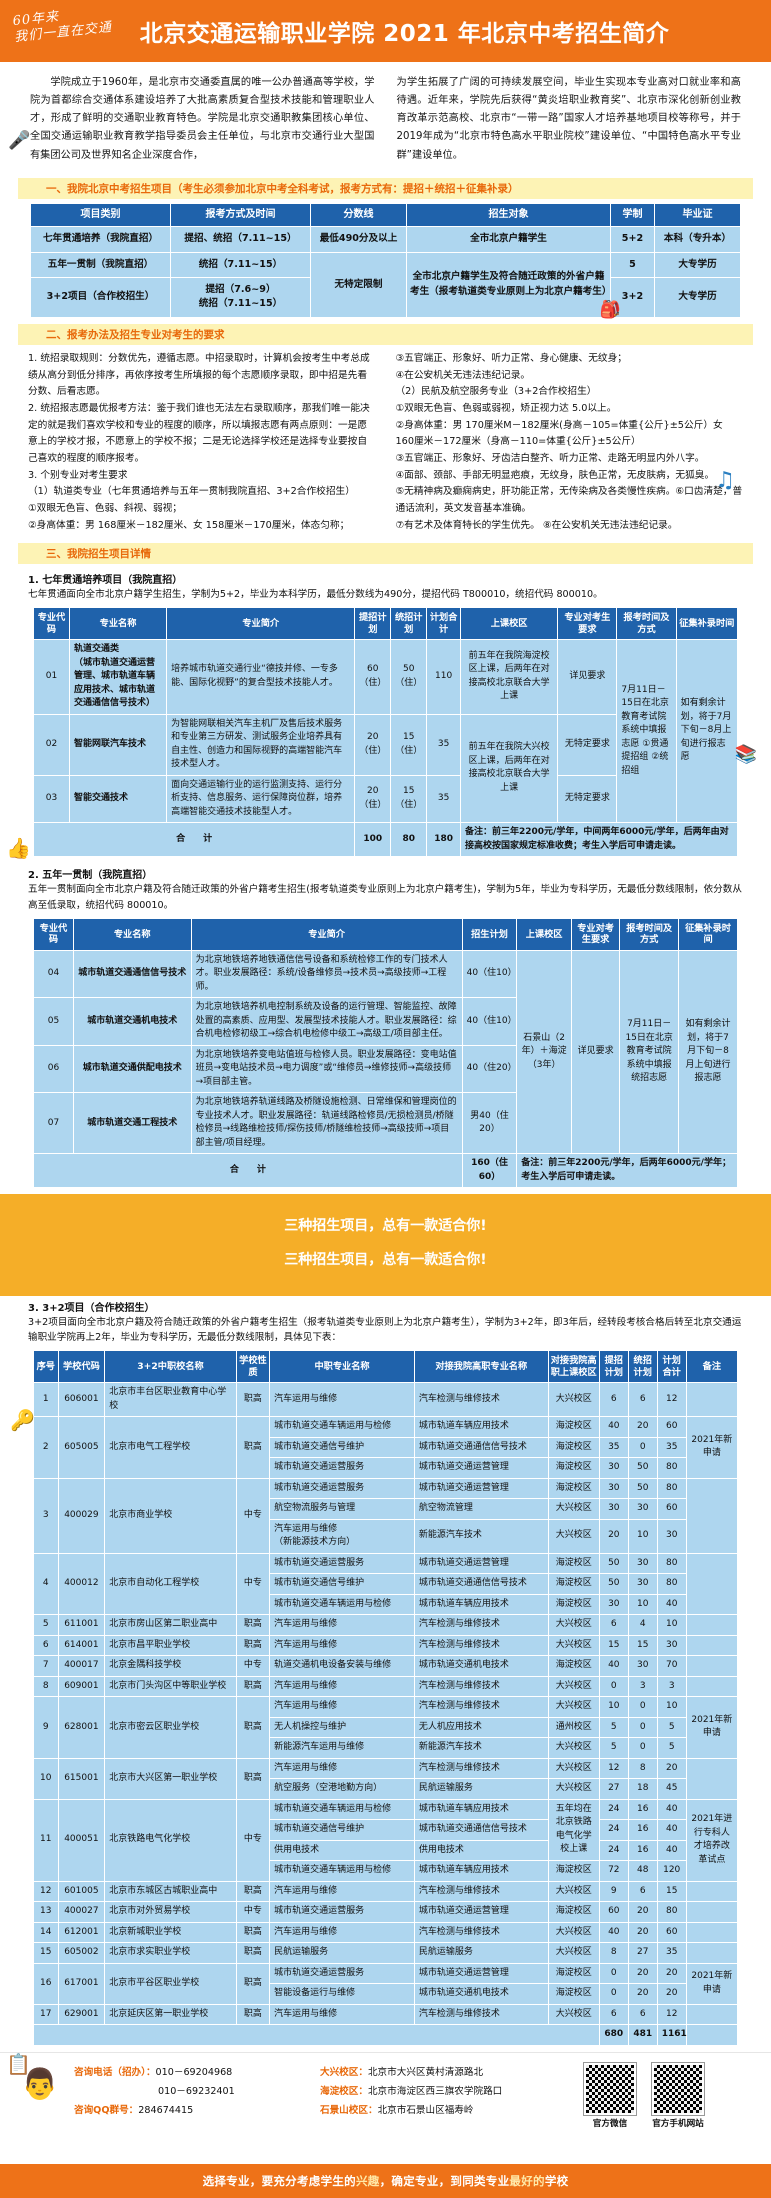  Describe the element at coordinates (489, 1021) in the screenshot. I see `table-cell: 40（住10）` at that location.